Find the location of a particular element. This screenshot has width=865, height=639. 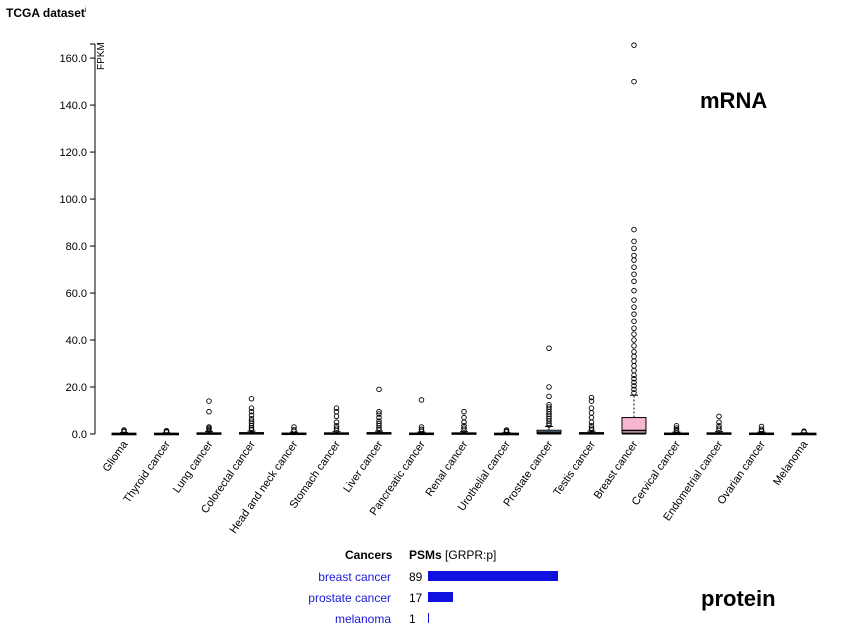

protein-row-psms: 89 is located at coordinates (416, 577).